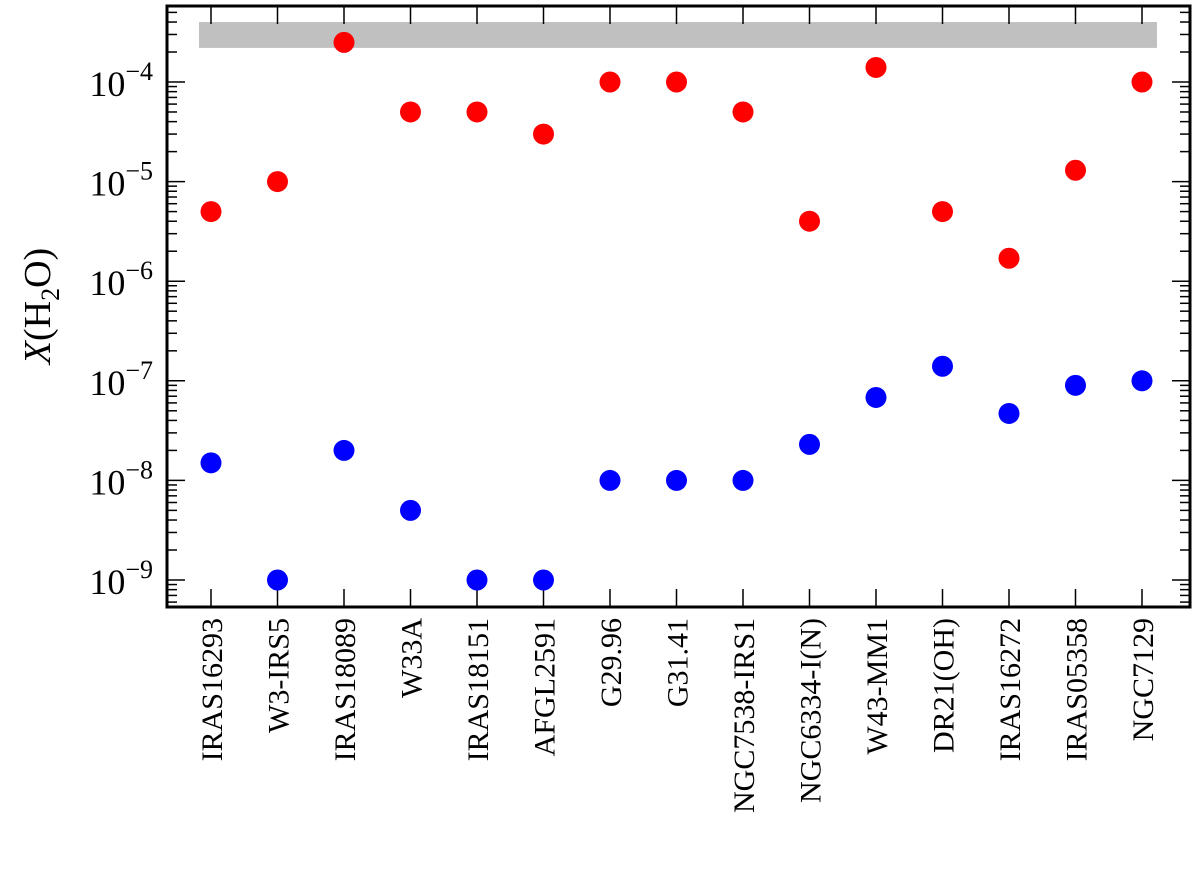 The width and height of the screenshot is (1200, 891). Describe the element at coordinates (944, 685) in the screenshot. I see `x-category-label: DR21(OH)` at that location.